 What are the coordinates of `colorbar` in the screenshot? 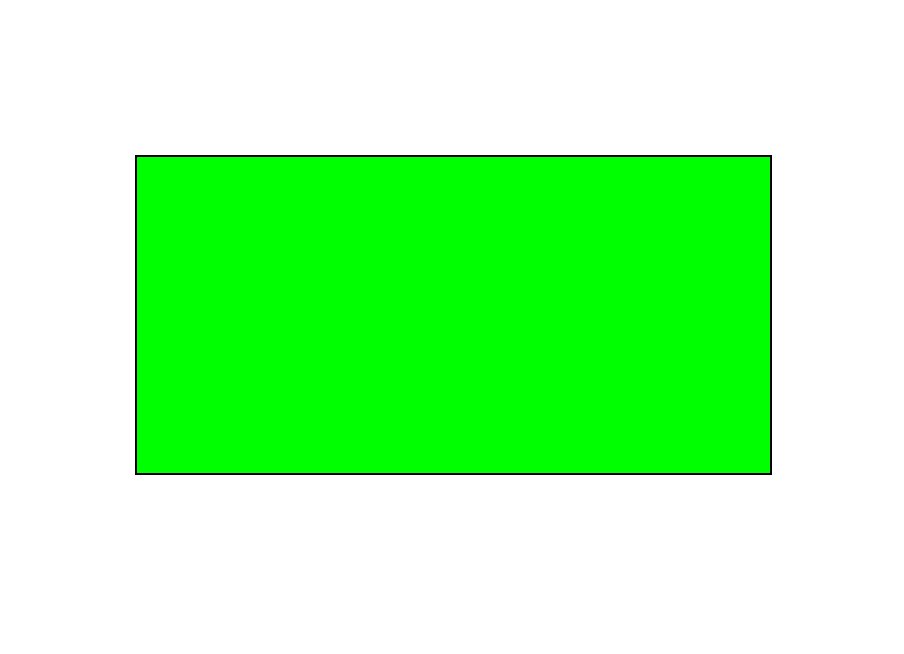 It's located at (842, 361).